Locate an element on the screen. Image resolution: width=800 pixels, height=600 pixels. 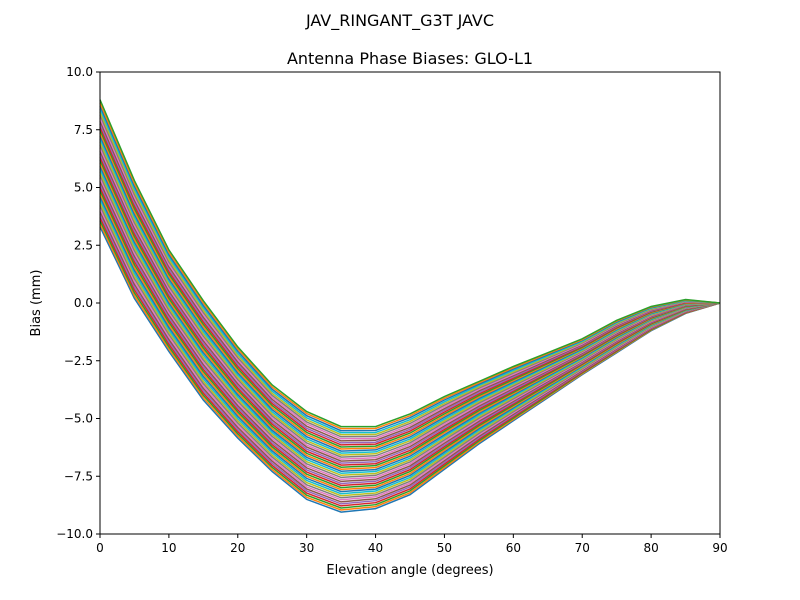
y-tick-label: 5.0 is located at coordinates (83, 188).